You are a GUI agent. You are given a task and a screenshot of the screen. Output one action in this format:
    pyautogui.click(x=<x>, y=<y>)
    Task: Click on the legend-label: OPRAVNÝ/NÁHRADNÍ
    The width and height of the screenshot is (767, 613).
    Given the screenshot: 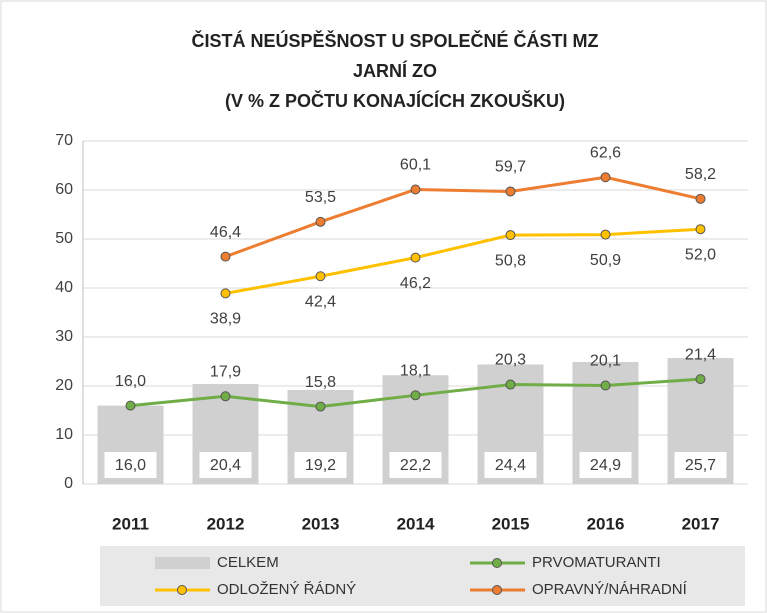 What is the action you would take?
    pyautogui.click(x=610, y=589)
    